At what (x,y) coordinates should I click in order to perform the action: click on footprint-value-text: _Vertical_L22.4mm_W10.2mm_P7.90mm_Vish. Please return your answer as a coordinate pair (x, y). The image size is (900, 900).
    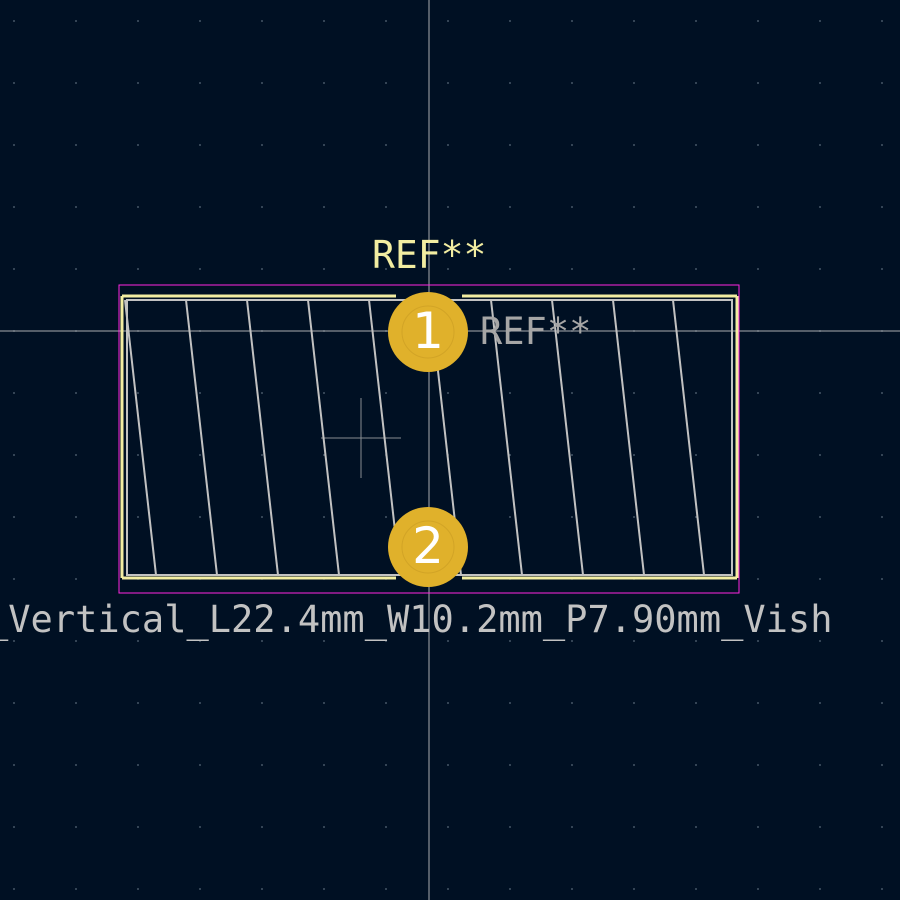
    Looking at the image, I should click on (450, 620).